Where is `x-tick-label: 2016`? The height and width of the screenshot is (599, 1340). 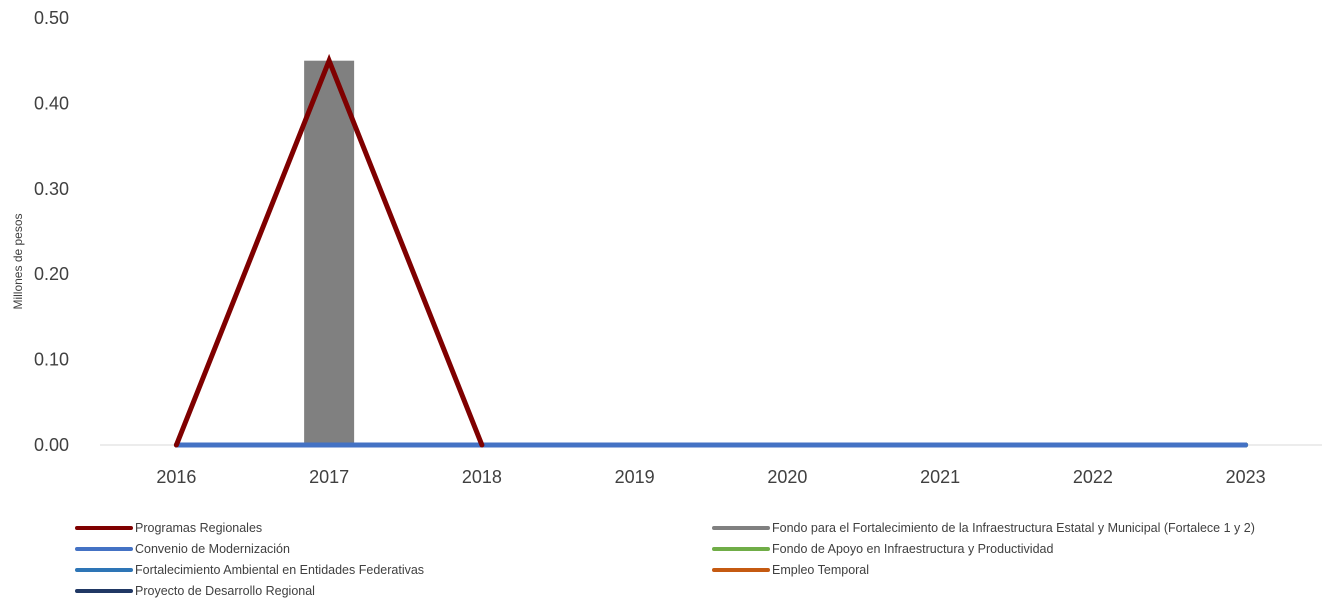
x-tick-label: 2016 is located at coordinates (176, 477).